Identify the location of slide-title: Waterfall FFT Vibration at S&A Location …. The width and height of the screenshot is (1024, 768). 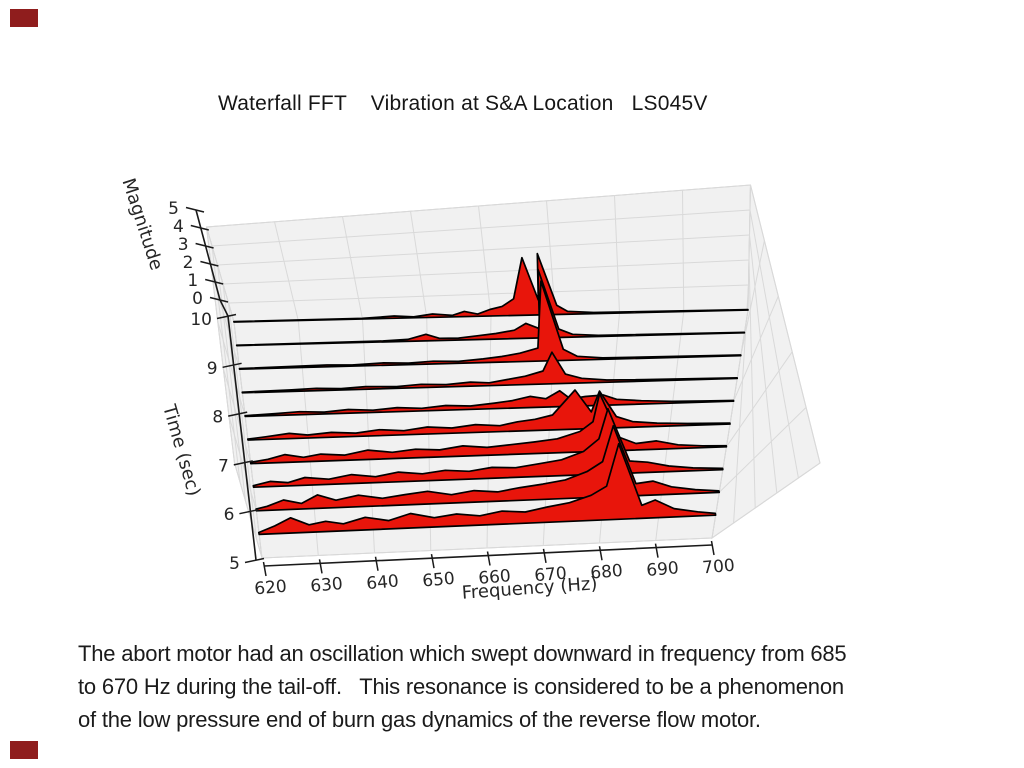
(463, 103).